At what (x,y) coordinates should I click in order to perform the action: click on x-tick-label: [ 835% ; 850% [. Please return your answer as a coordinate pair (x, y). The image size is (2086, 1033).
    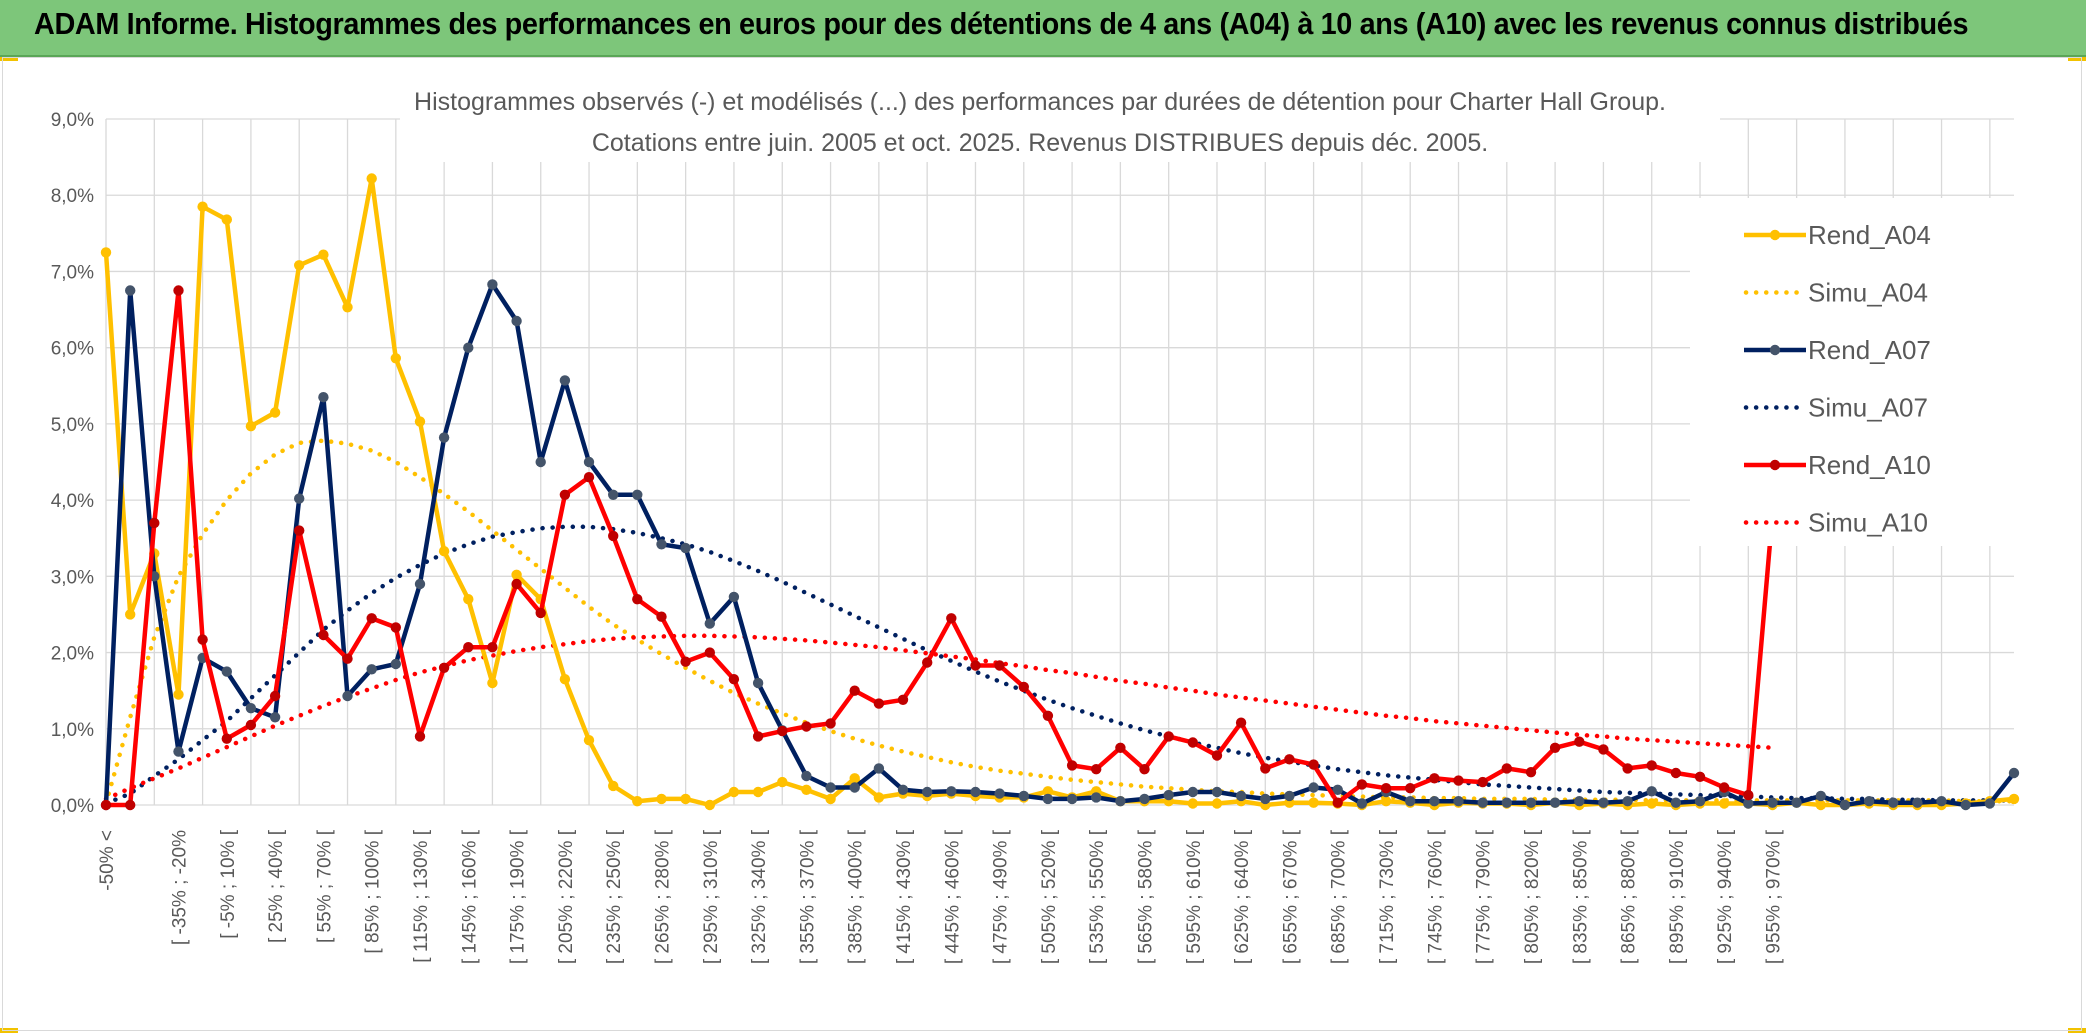
    Looking at the image, I should click on (1580, 896).